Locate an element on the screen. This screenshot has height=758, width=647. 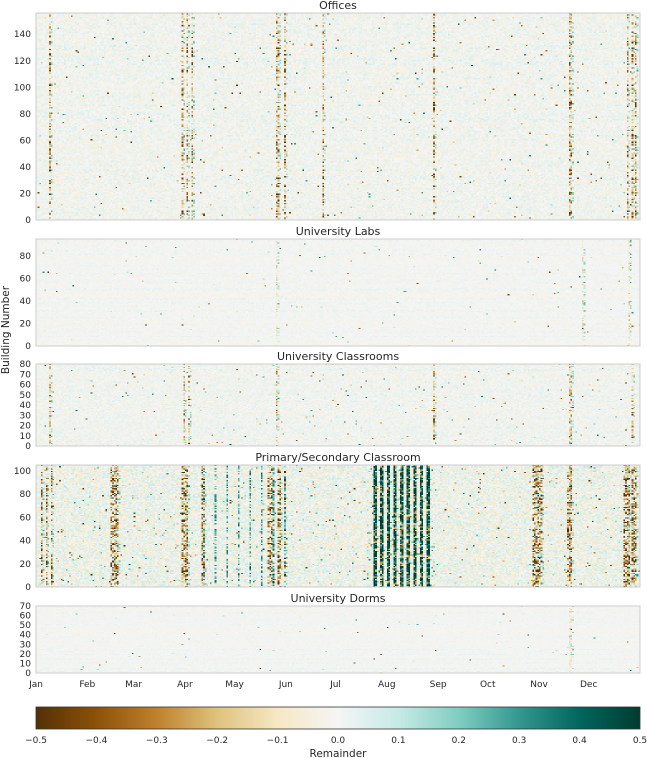
x-tick-label: Oct is located at coordinates (488, 685).